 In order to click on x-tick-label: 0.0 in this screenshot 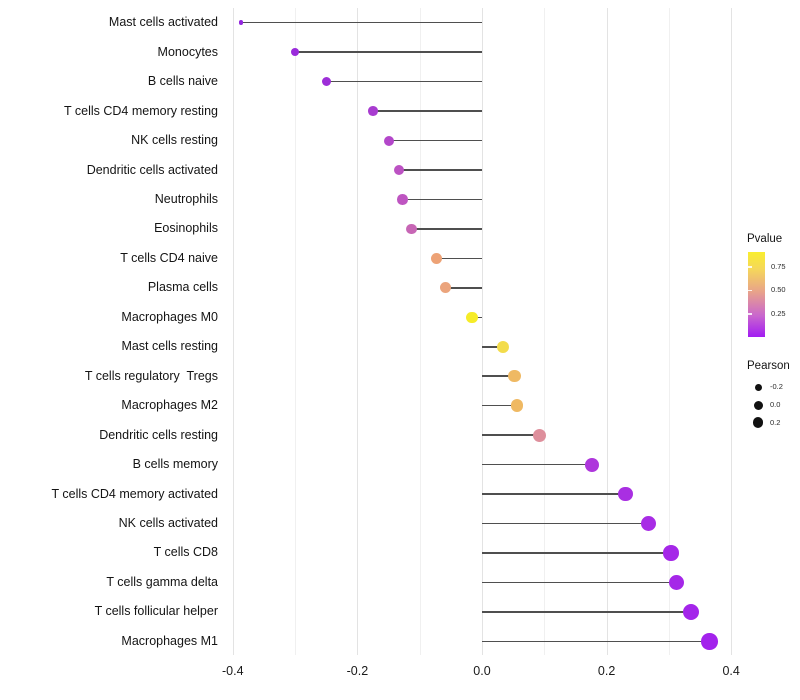, I will do `click(482, 671)`.